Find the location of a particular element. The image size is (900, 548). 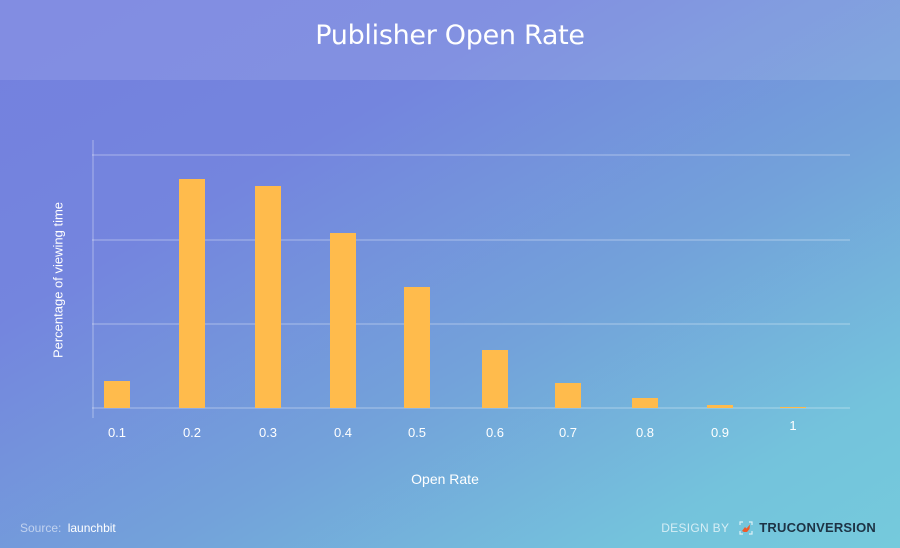

x-tick-label: 1 is located at coordinates (793, 425).